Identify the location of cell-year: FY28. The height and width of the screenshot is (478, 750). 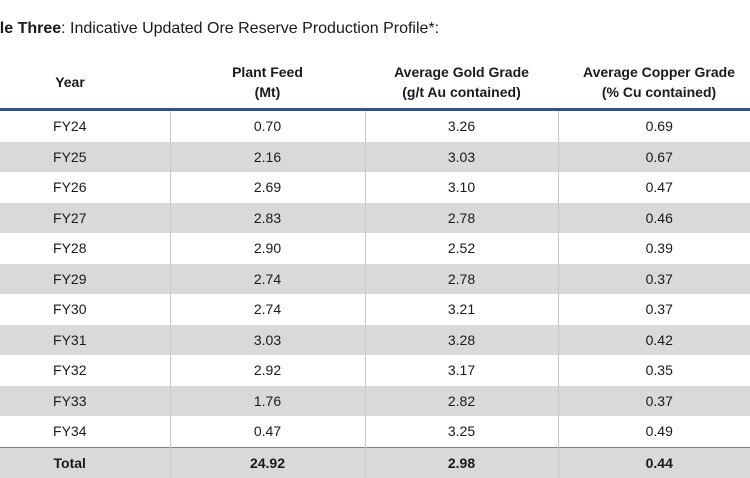
(85, 248).